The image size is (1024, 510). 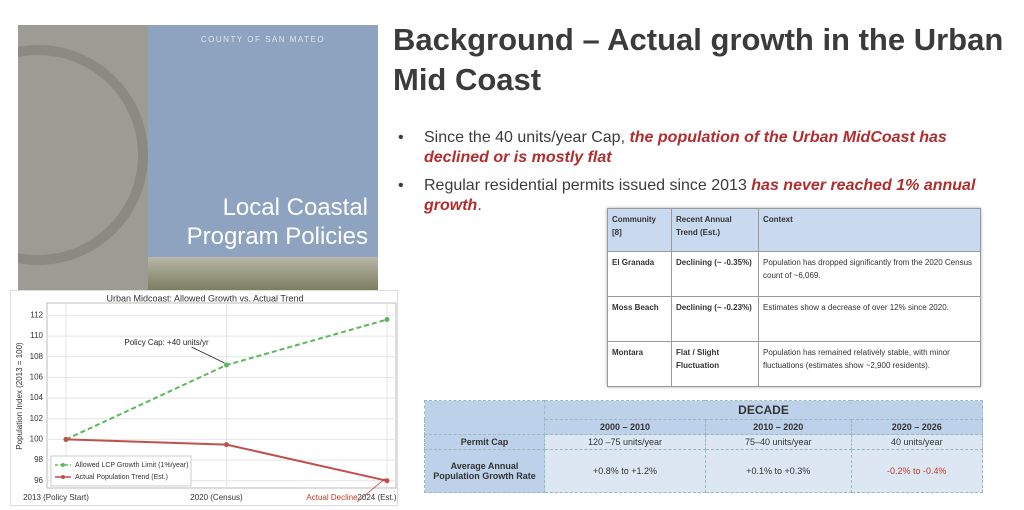 What do you see at coordinates (625, 442) in the screenshot?
I see `table-cell: 120 –75 units/year` at bounding box center [625, 442].